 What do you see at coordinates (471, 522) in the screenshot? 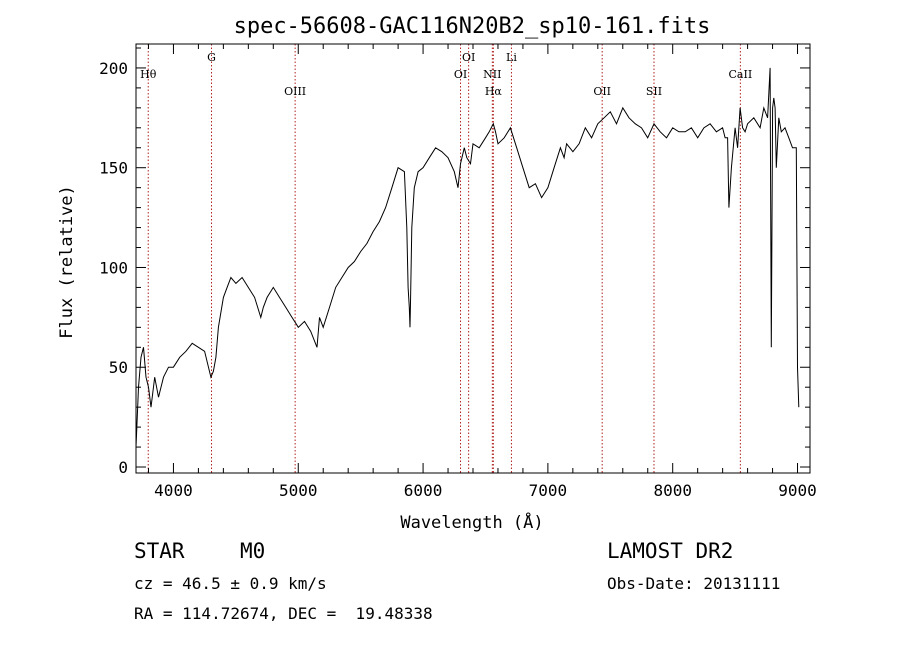
I see `x-axis-label: Wavelength (Å)` at bounding box center [471, 522].